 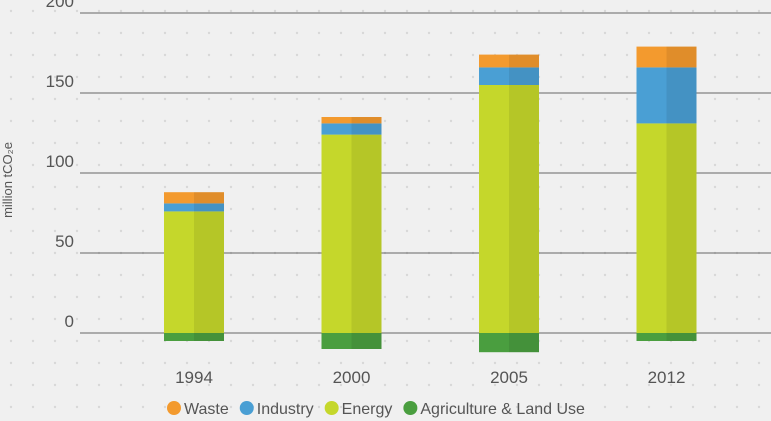 I want to click on y-tick-label: 50, so click(x=64, y=241).